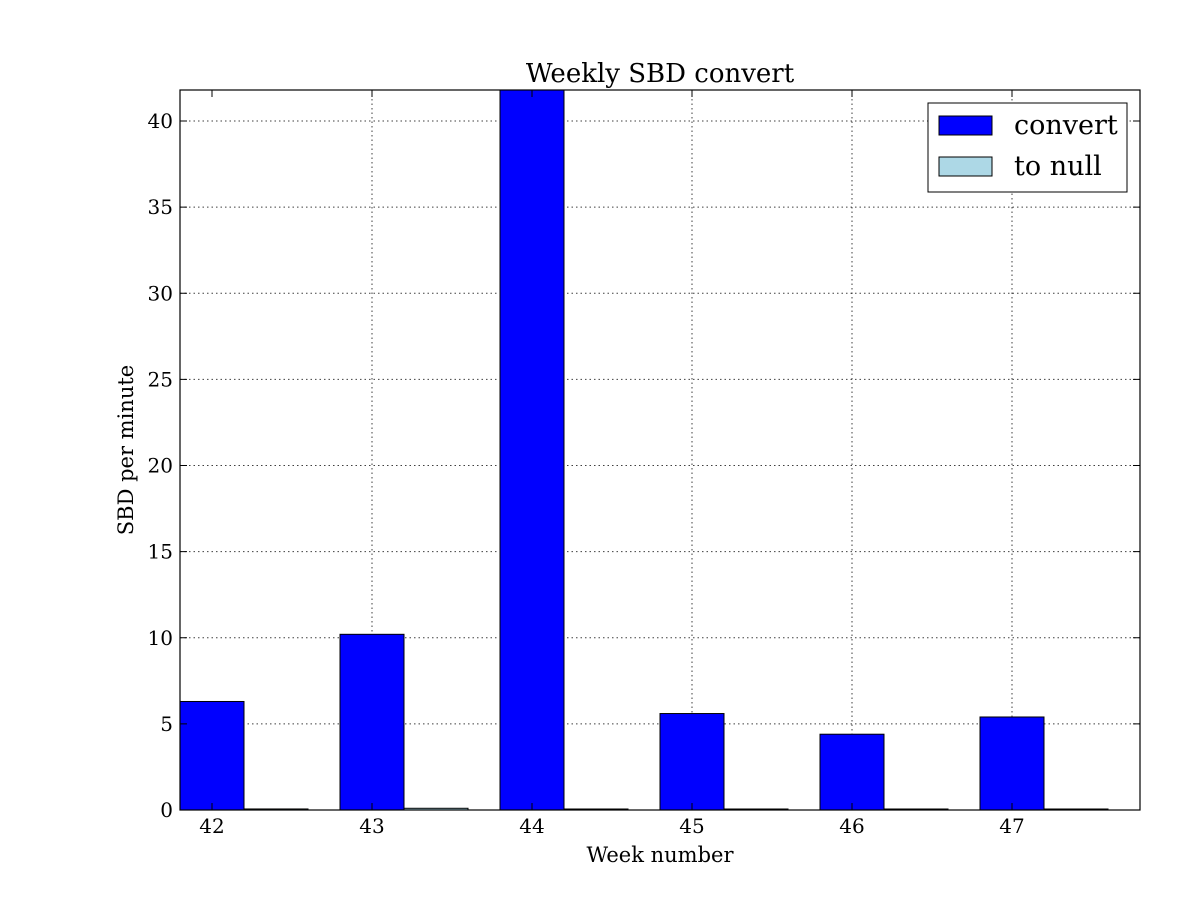 This screenshot has width=1200, height=900. Describe the element at coordinates (1058, 166) in the screenshot. I see `legend-label-to-null: to null` at that location.